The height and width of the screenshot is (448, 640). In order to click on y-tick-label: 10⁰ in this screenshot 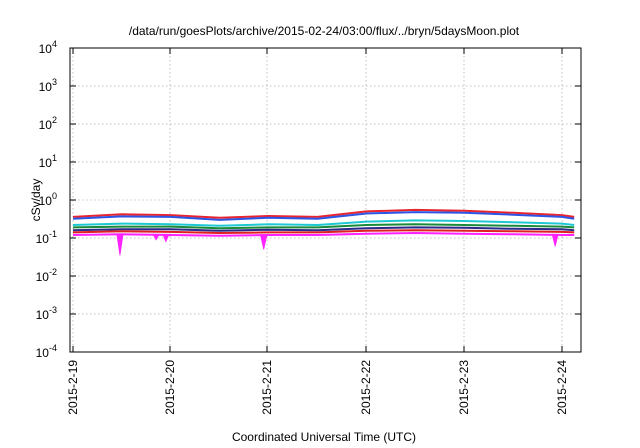, I will do `click(48, 199)`.